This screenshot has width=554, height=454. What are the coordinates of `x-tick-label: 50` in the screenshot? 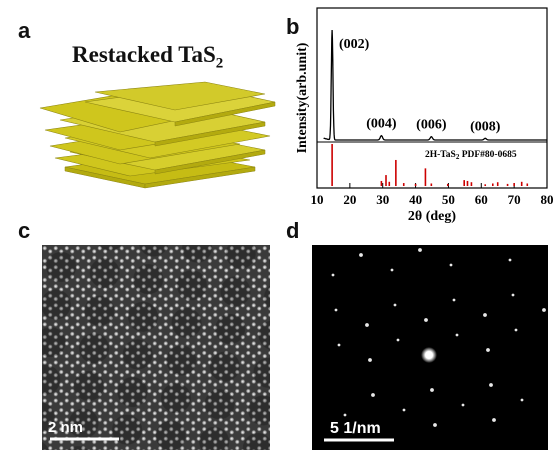 It's located at (448, 199).